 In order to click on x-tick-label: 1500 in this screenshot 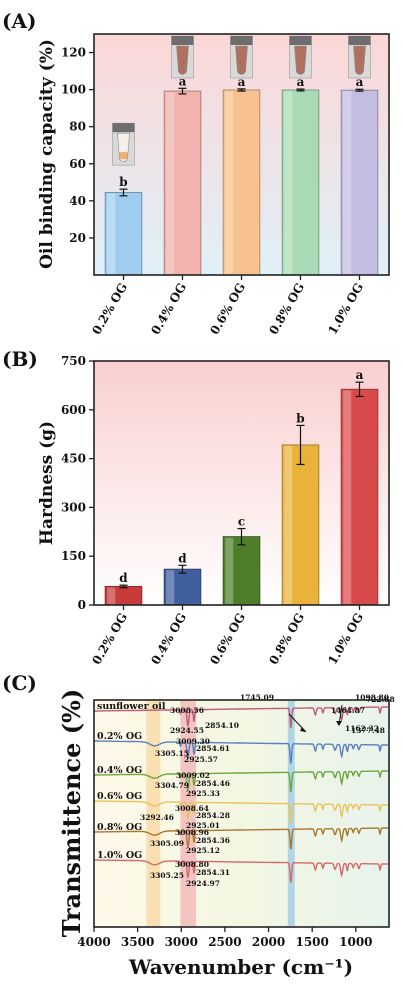, I will do `click(311, 942)`.